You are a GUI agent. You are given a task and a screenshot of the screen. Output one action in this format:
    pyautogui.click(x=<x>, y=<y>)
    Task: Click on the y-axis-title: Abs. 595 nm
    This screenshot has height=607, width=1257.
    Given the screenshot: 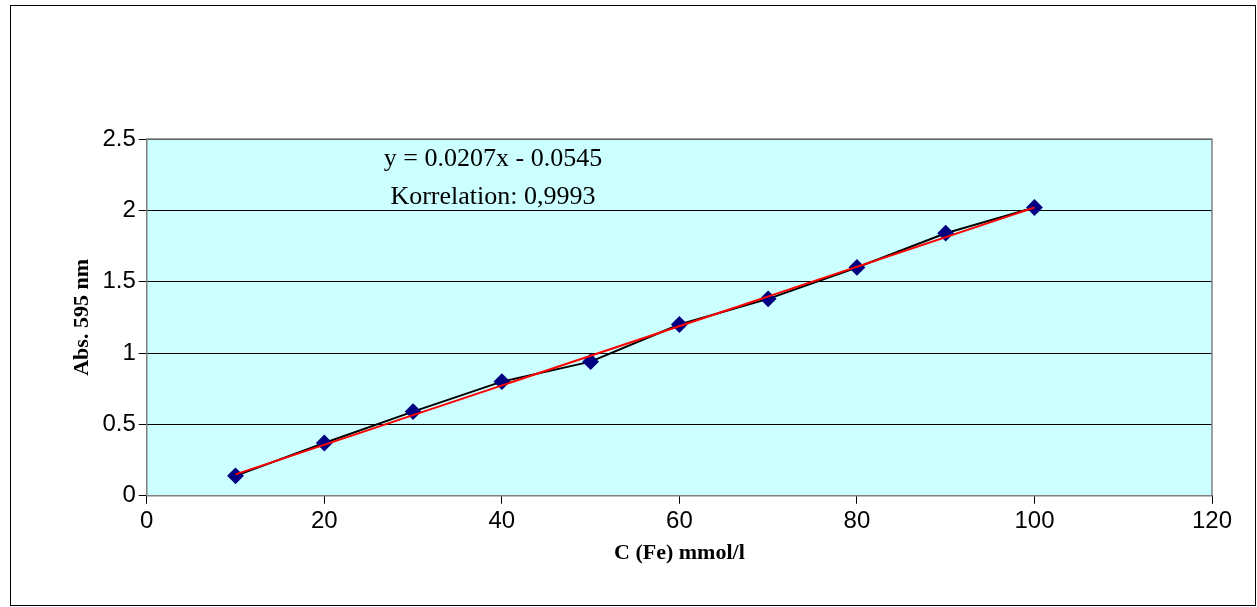 What is the action you would take?
    pyautogui.click(x=80, y=317)
    